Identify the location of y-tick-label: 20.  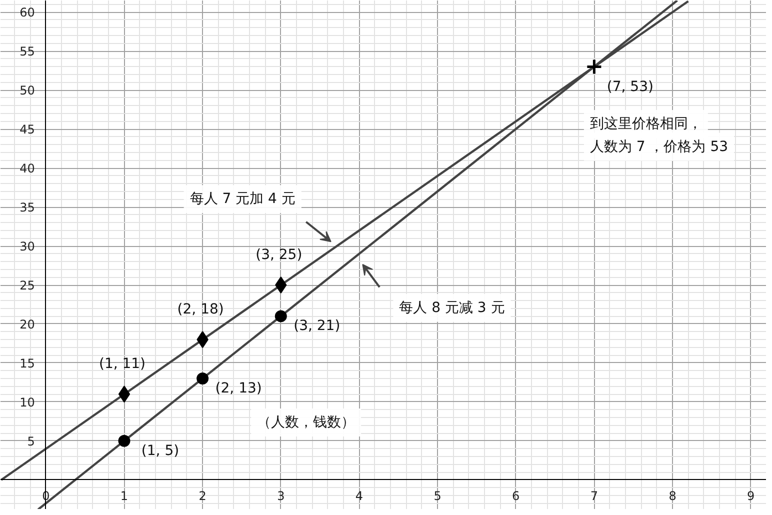
(27, 324).